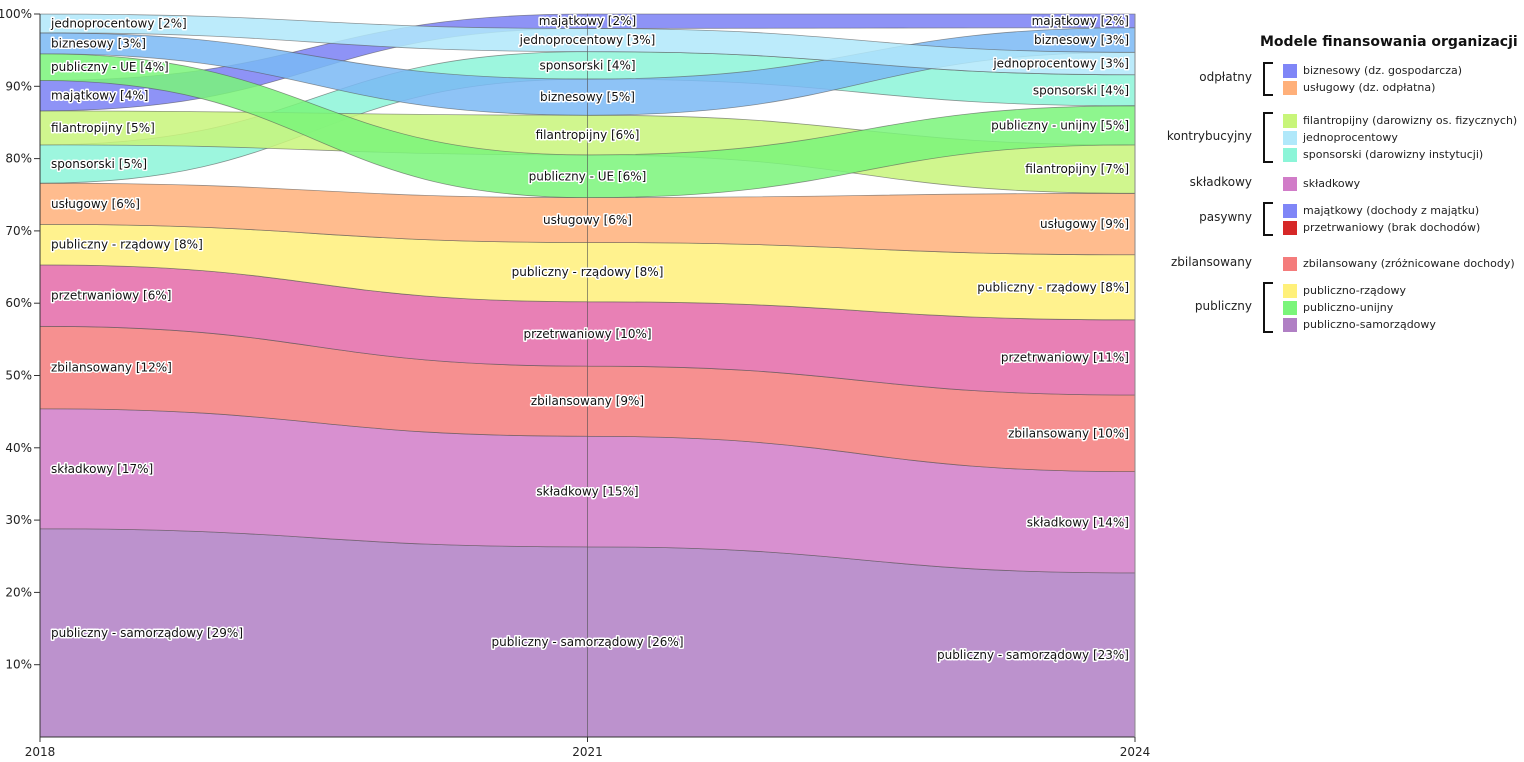 The width and height of the screenshot is (1524, 762). Describe the element at coordinates (1060, 64) in the screenshot. I see `flow-label-jednoprocentowy-2024: jednoprocentowy [3%]` at that location.